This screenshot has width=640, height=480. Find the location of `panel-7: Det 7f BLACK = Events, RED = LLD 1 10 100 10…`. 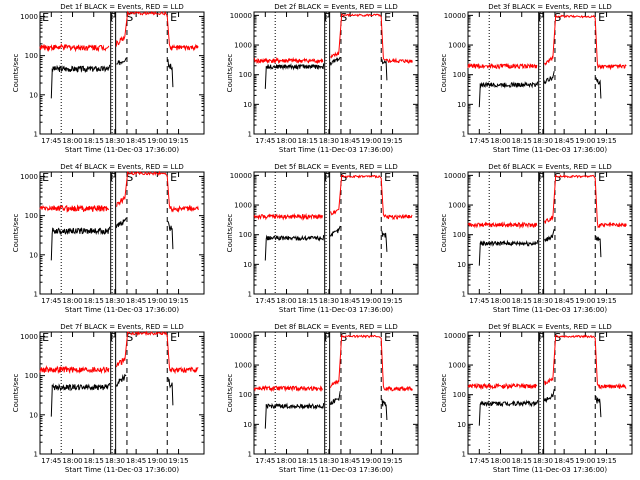

panel-7: Det 7f BLACK = Events, RED = LLD 1 10 100 10… is located at coordinates (108, 398).